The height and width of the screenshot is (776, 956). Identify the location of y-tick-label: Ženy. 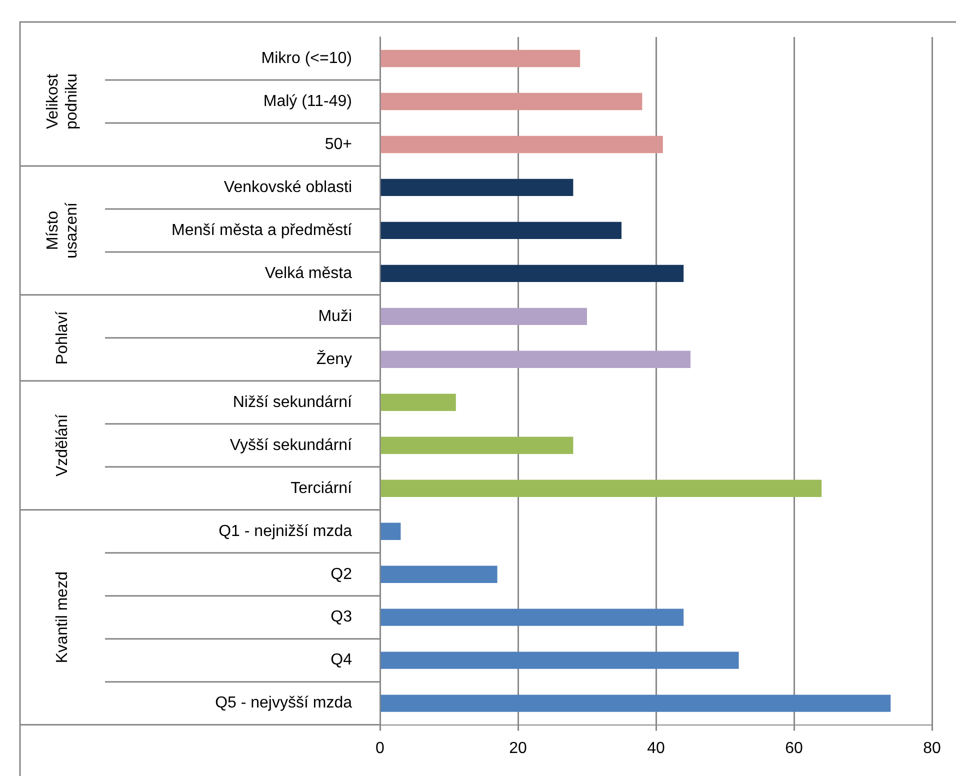
(334, 359).